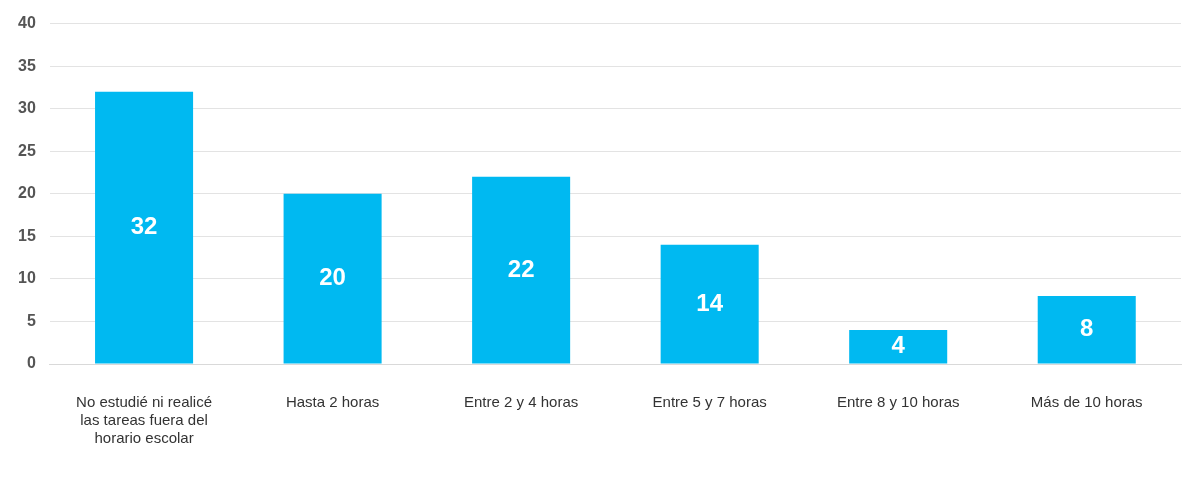 The image size is (1189, 478). I want to click on data-label: 4, so click(898, 345).